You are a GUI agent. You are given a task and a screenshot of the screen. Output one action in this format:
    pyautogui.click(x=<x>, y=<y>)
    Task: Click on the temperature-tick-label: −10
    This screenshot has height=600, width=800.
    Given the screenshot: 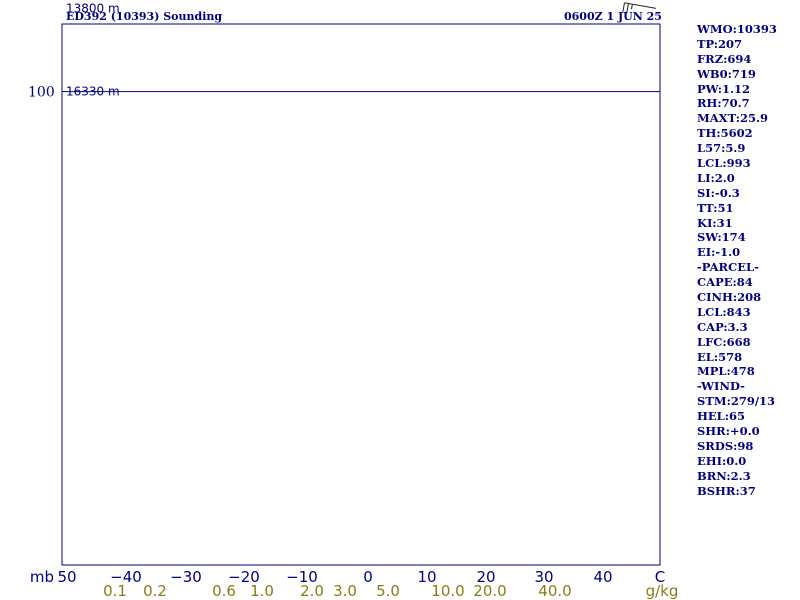 What is the action you would take?
    pyautogui.click(x=302, y=577)
    